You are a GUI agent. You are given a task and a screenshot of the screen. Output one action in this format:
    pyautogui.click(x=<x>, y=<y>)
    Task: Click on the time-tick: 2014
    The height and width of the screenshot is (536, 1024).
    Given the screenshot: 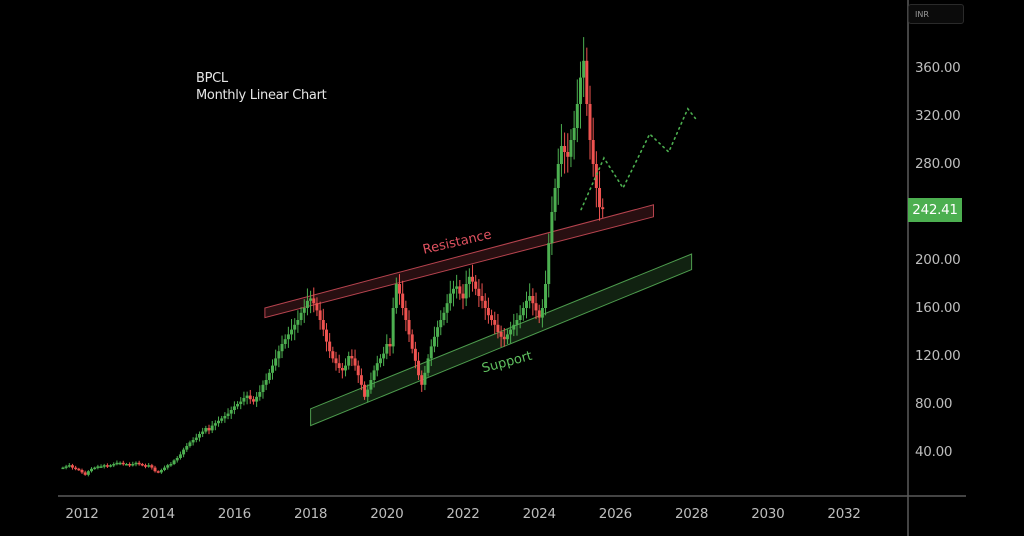 What is the action you would take?
    pyautogui.click(x=158, y=514)
    